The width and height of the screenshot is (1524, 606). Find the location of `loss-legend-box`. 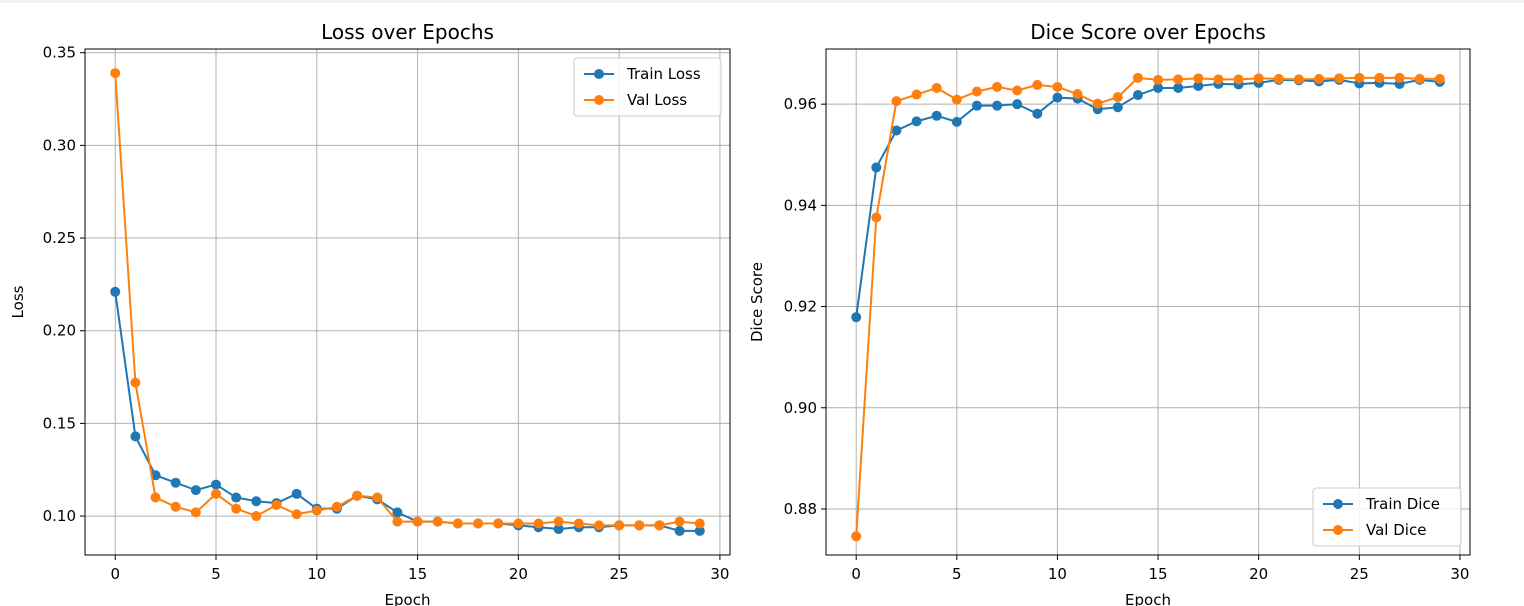

loss-legend-box is located at coordinates (647, 87).